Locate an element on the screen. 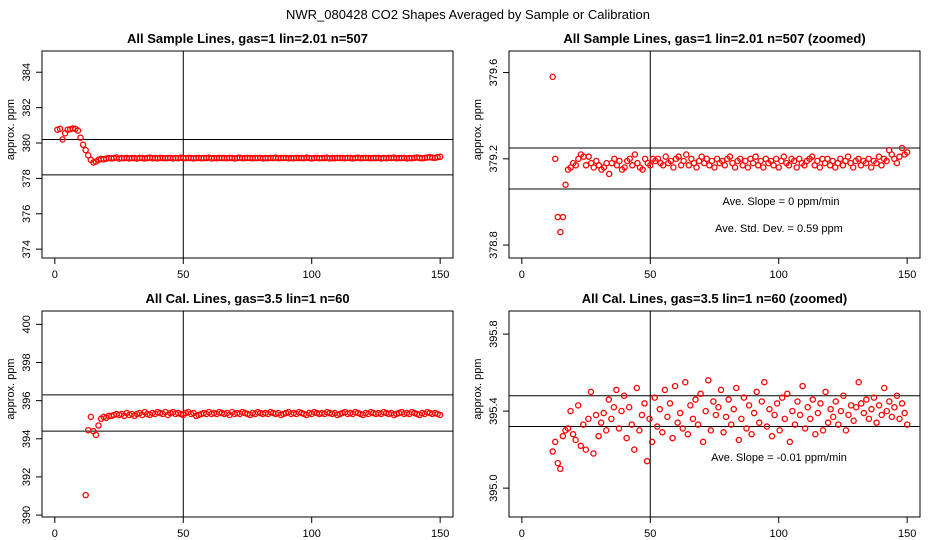 This screenshot has height=540, width=936. annotation: Ave. Slope = -0.01 ppm/min is located at coordinates (779, 458).